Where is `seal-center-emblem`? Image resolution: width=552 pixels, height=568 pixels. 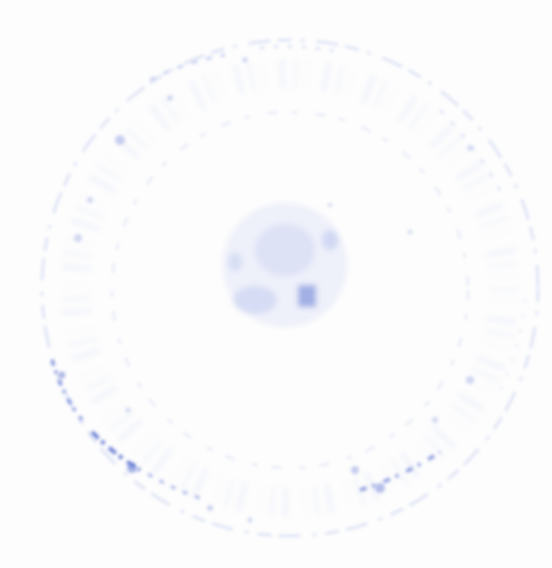
seal-center-emblem is located at coordinates (285, 265).